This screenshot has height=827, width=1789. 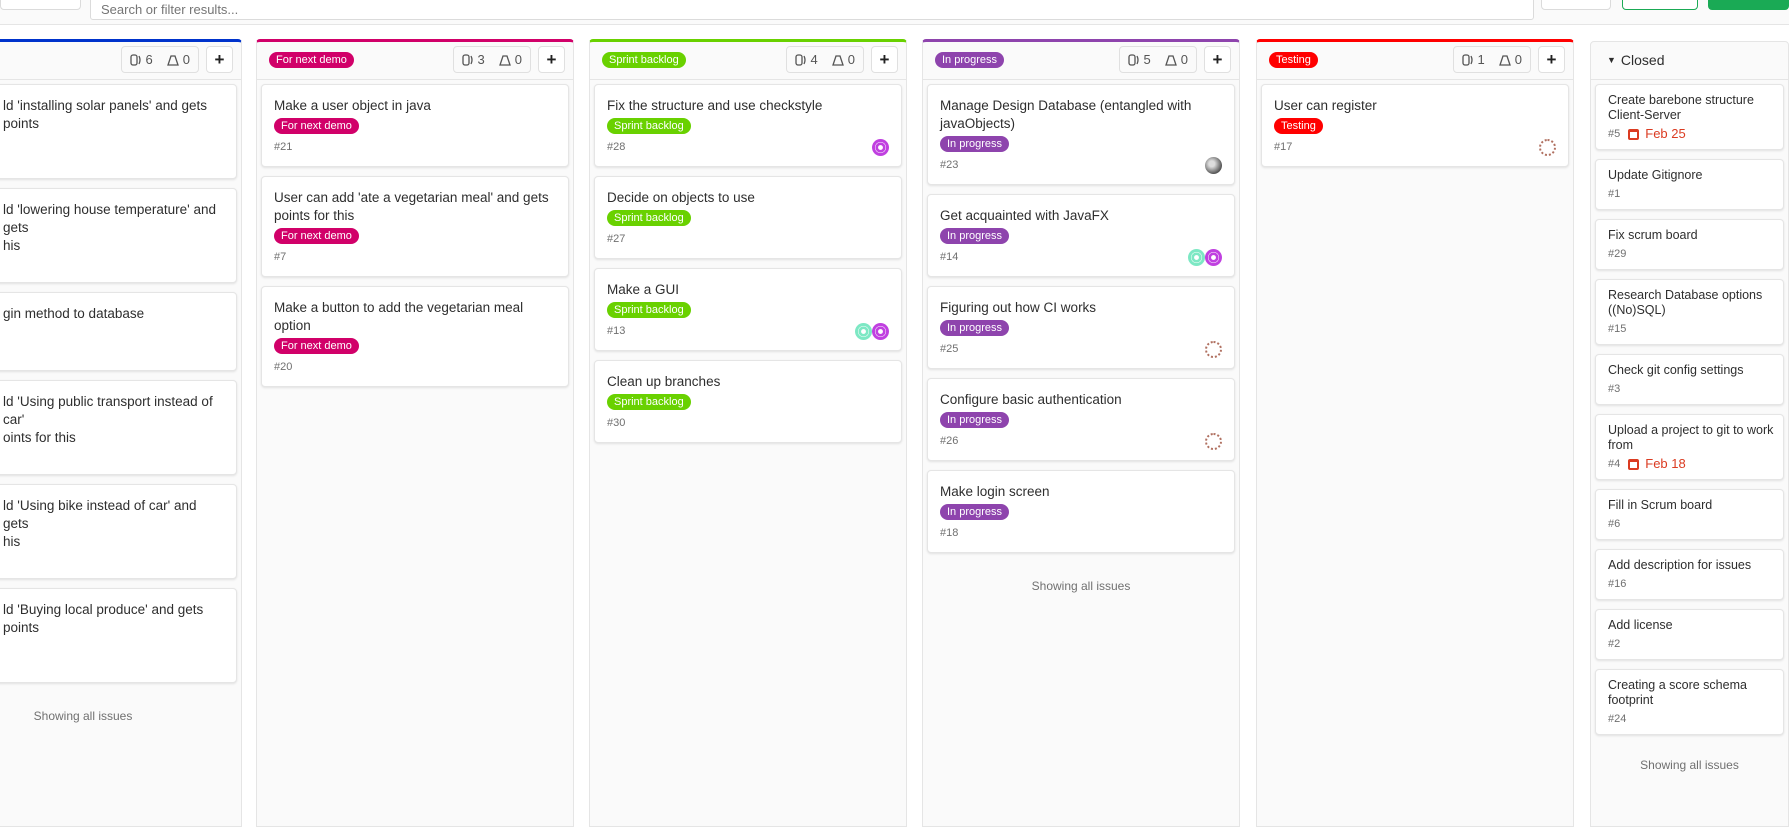 What do you see at coordinates (1298, 126) in the screenshot?
I see `issue-label: Testing` at bounding box center [1298, 126].